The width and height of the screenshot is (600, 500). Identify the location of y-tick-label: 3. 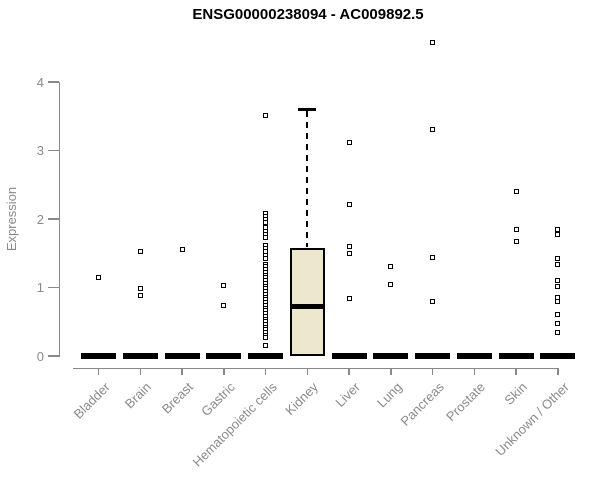
(40, 150).